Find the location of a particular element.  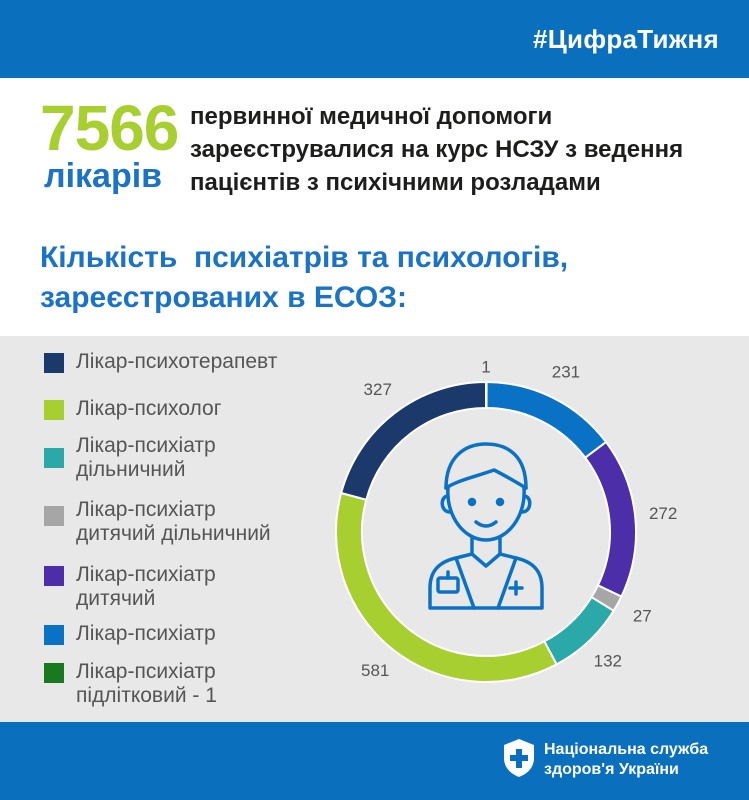

legend-label: Лікар-психіатр дитячий дільничний is located at coordinates (186, 522).